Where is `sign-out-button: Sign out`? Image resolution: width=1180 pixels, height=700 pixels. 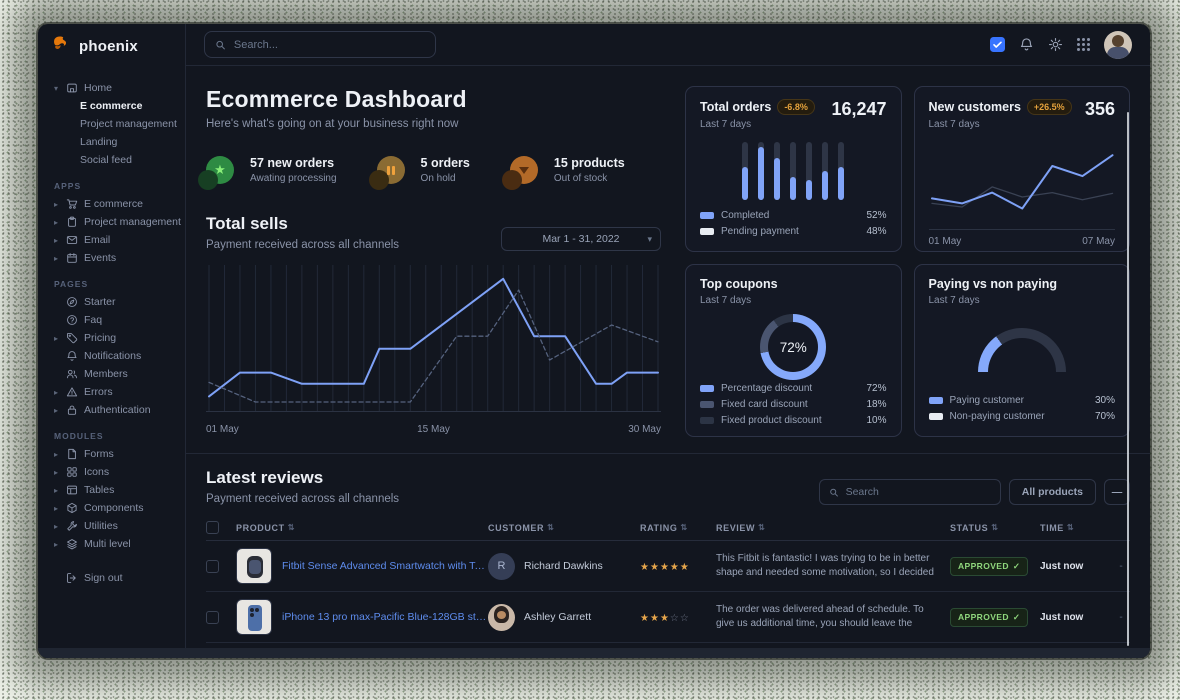 sign-out-button: Sign out is located at coordinates (118, 578).